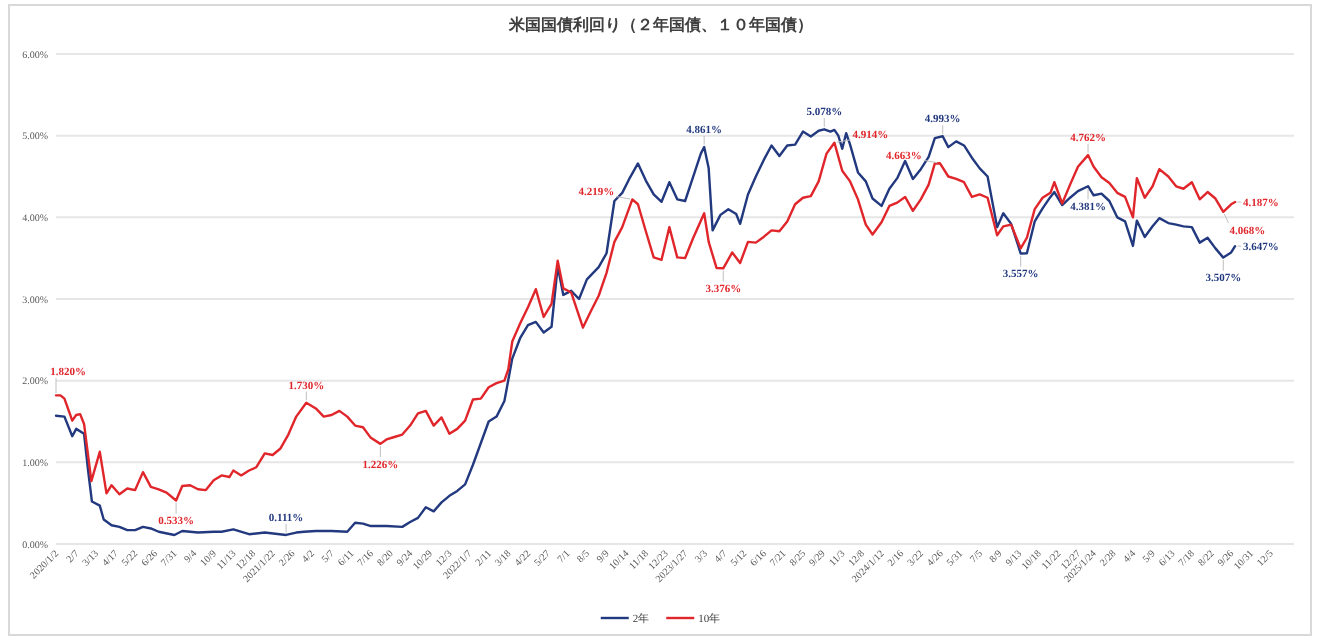  What do you see at coordinates (660, 25) in the screenshot?
I see `chart-title: 米国国債利回り（２年国債、１０年国債）` at bounding box center [660, 25].